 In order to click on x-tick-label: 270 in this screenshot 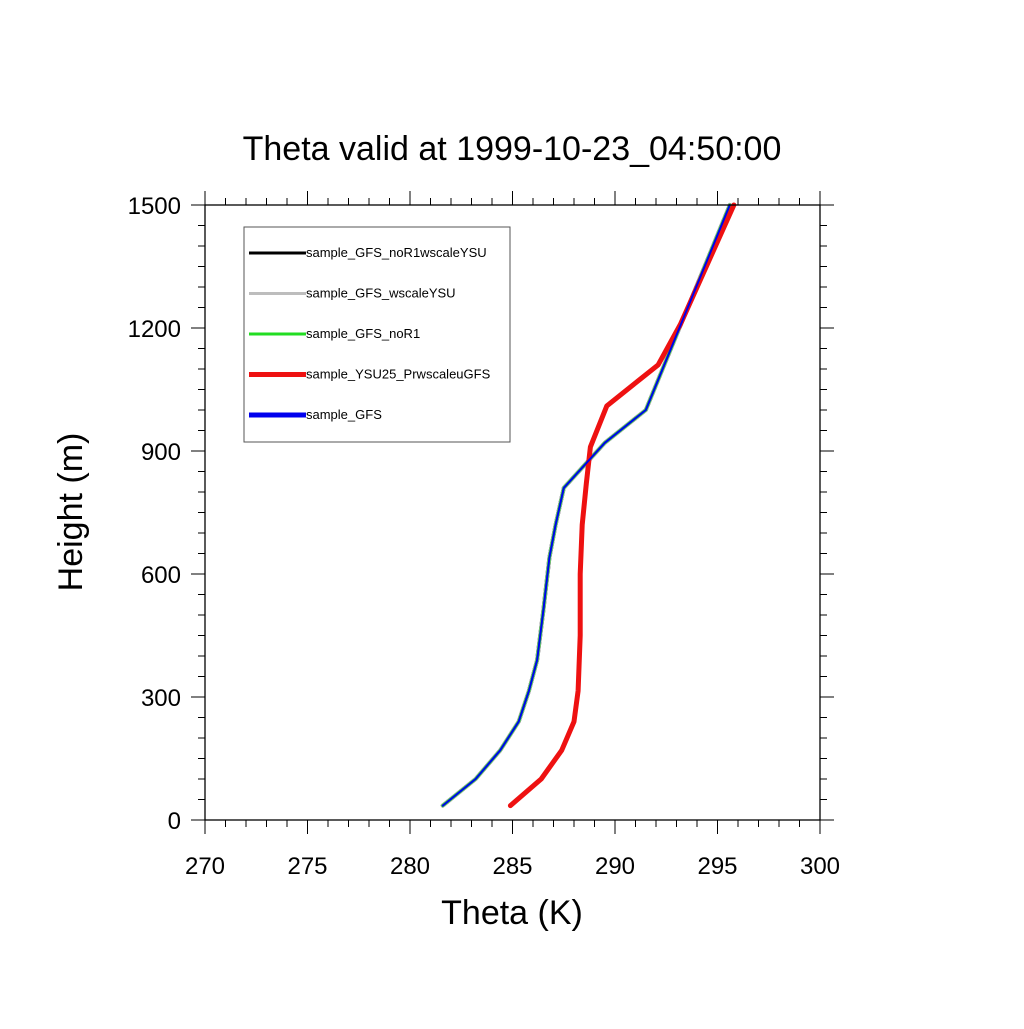, I will do `click(205, 866)`.